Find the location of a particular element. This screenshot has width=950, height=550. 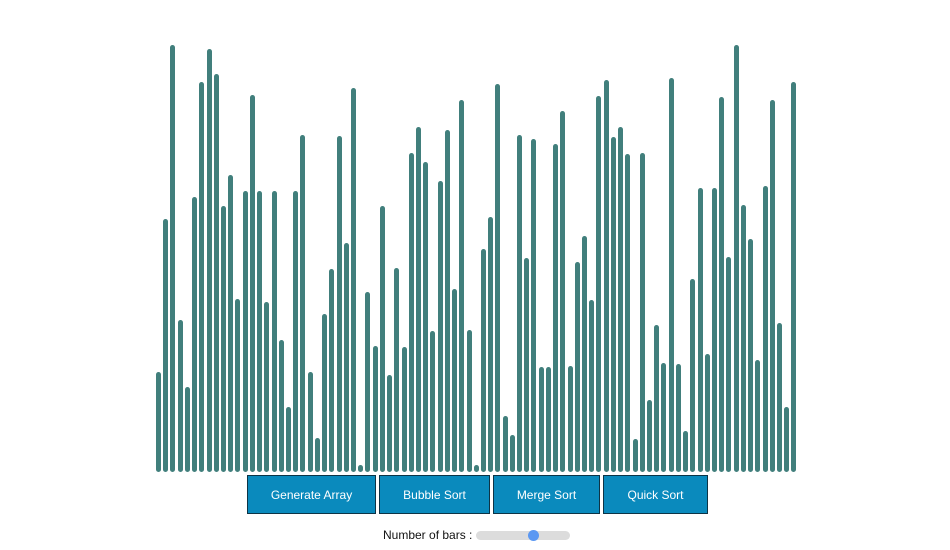

generate-array-button: Generate Array is located at coordinates (311, 494).